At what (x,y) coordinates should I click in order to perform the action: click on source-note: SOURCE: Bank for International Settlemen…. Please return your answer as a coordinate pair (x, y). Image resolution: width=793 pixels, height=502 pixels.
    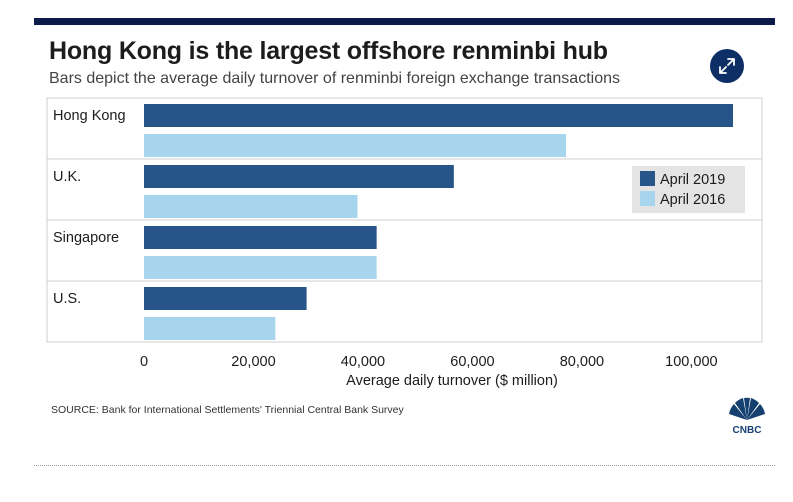
    Looking at the image, I should click on (227, 410).